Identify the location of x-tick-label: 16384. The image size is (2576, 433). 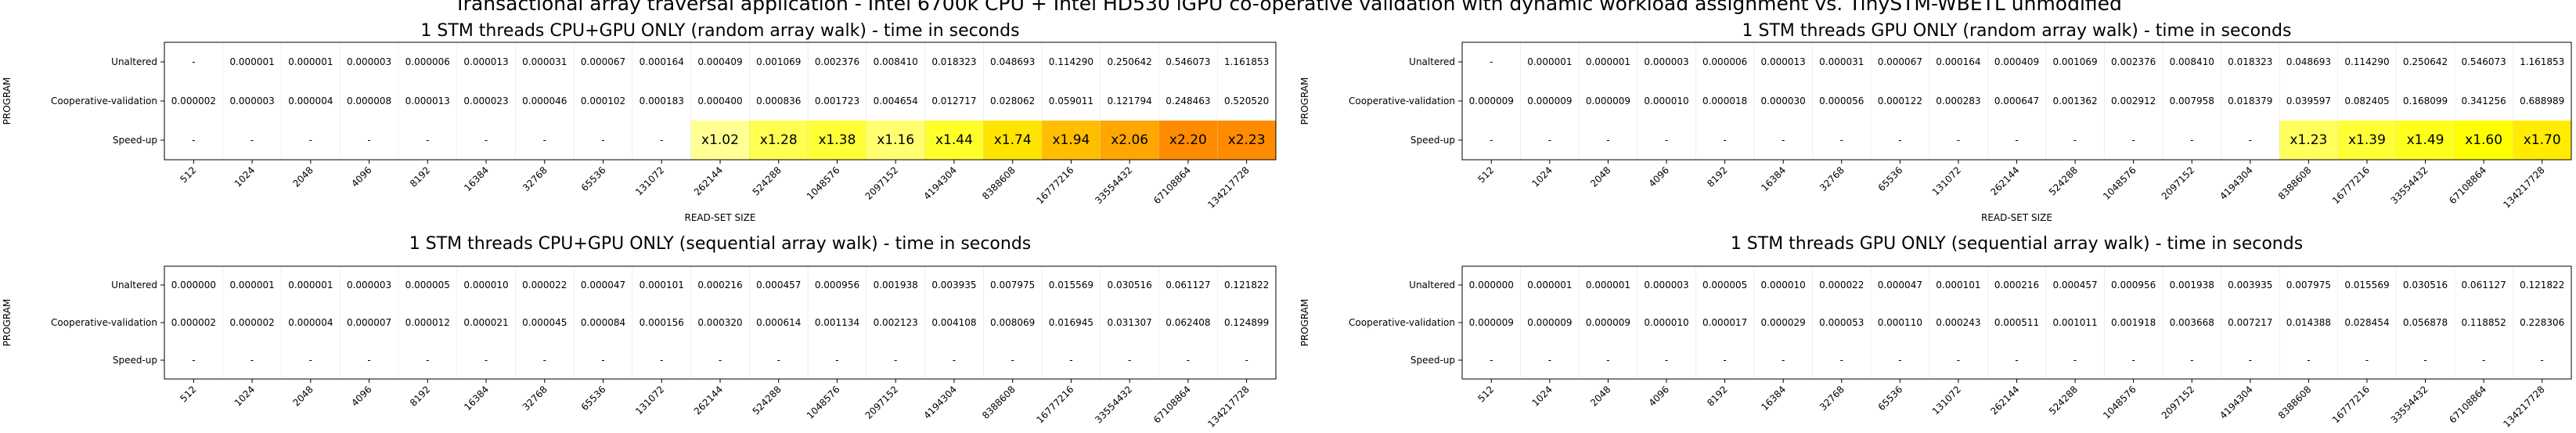
(476, 179).